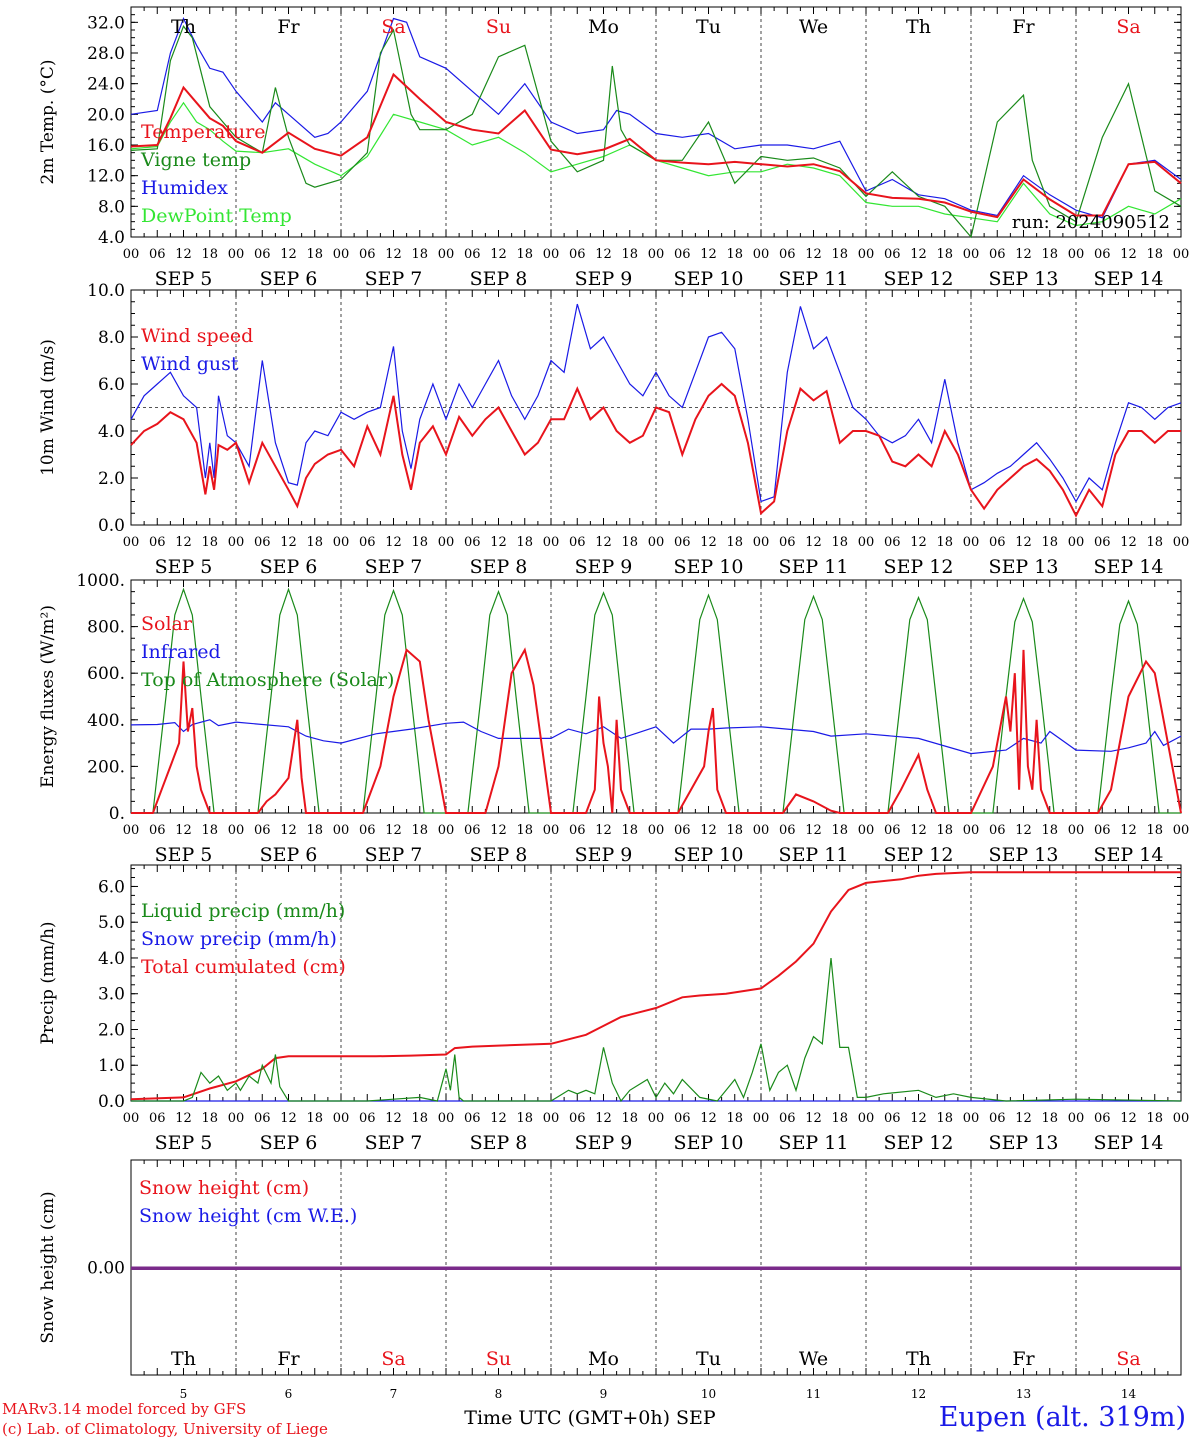 Image resolution: width=1194 pixels, height=1440 pixels. What do you see at coordinates (48, 1267) in the screenshot?
I see `y-axis-label: Snow height (cm)` at bounding box center [48, 1267].